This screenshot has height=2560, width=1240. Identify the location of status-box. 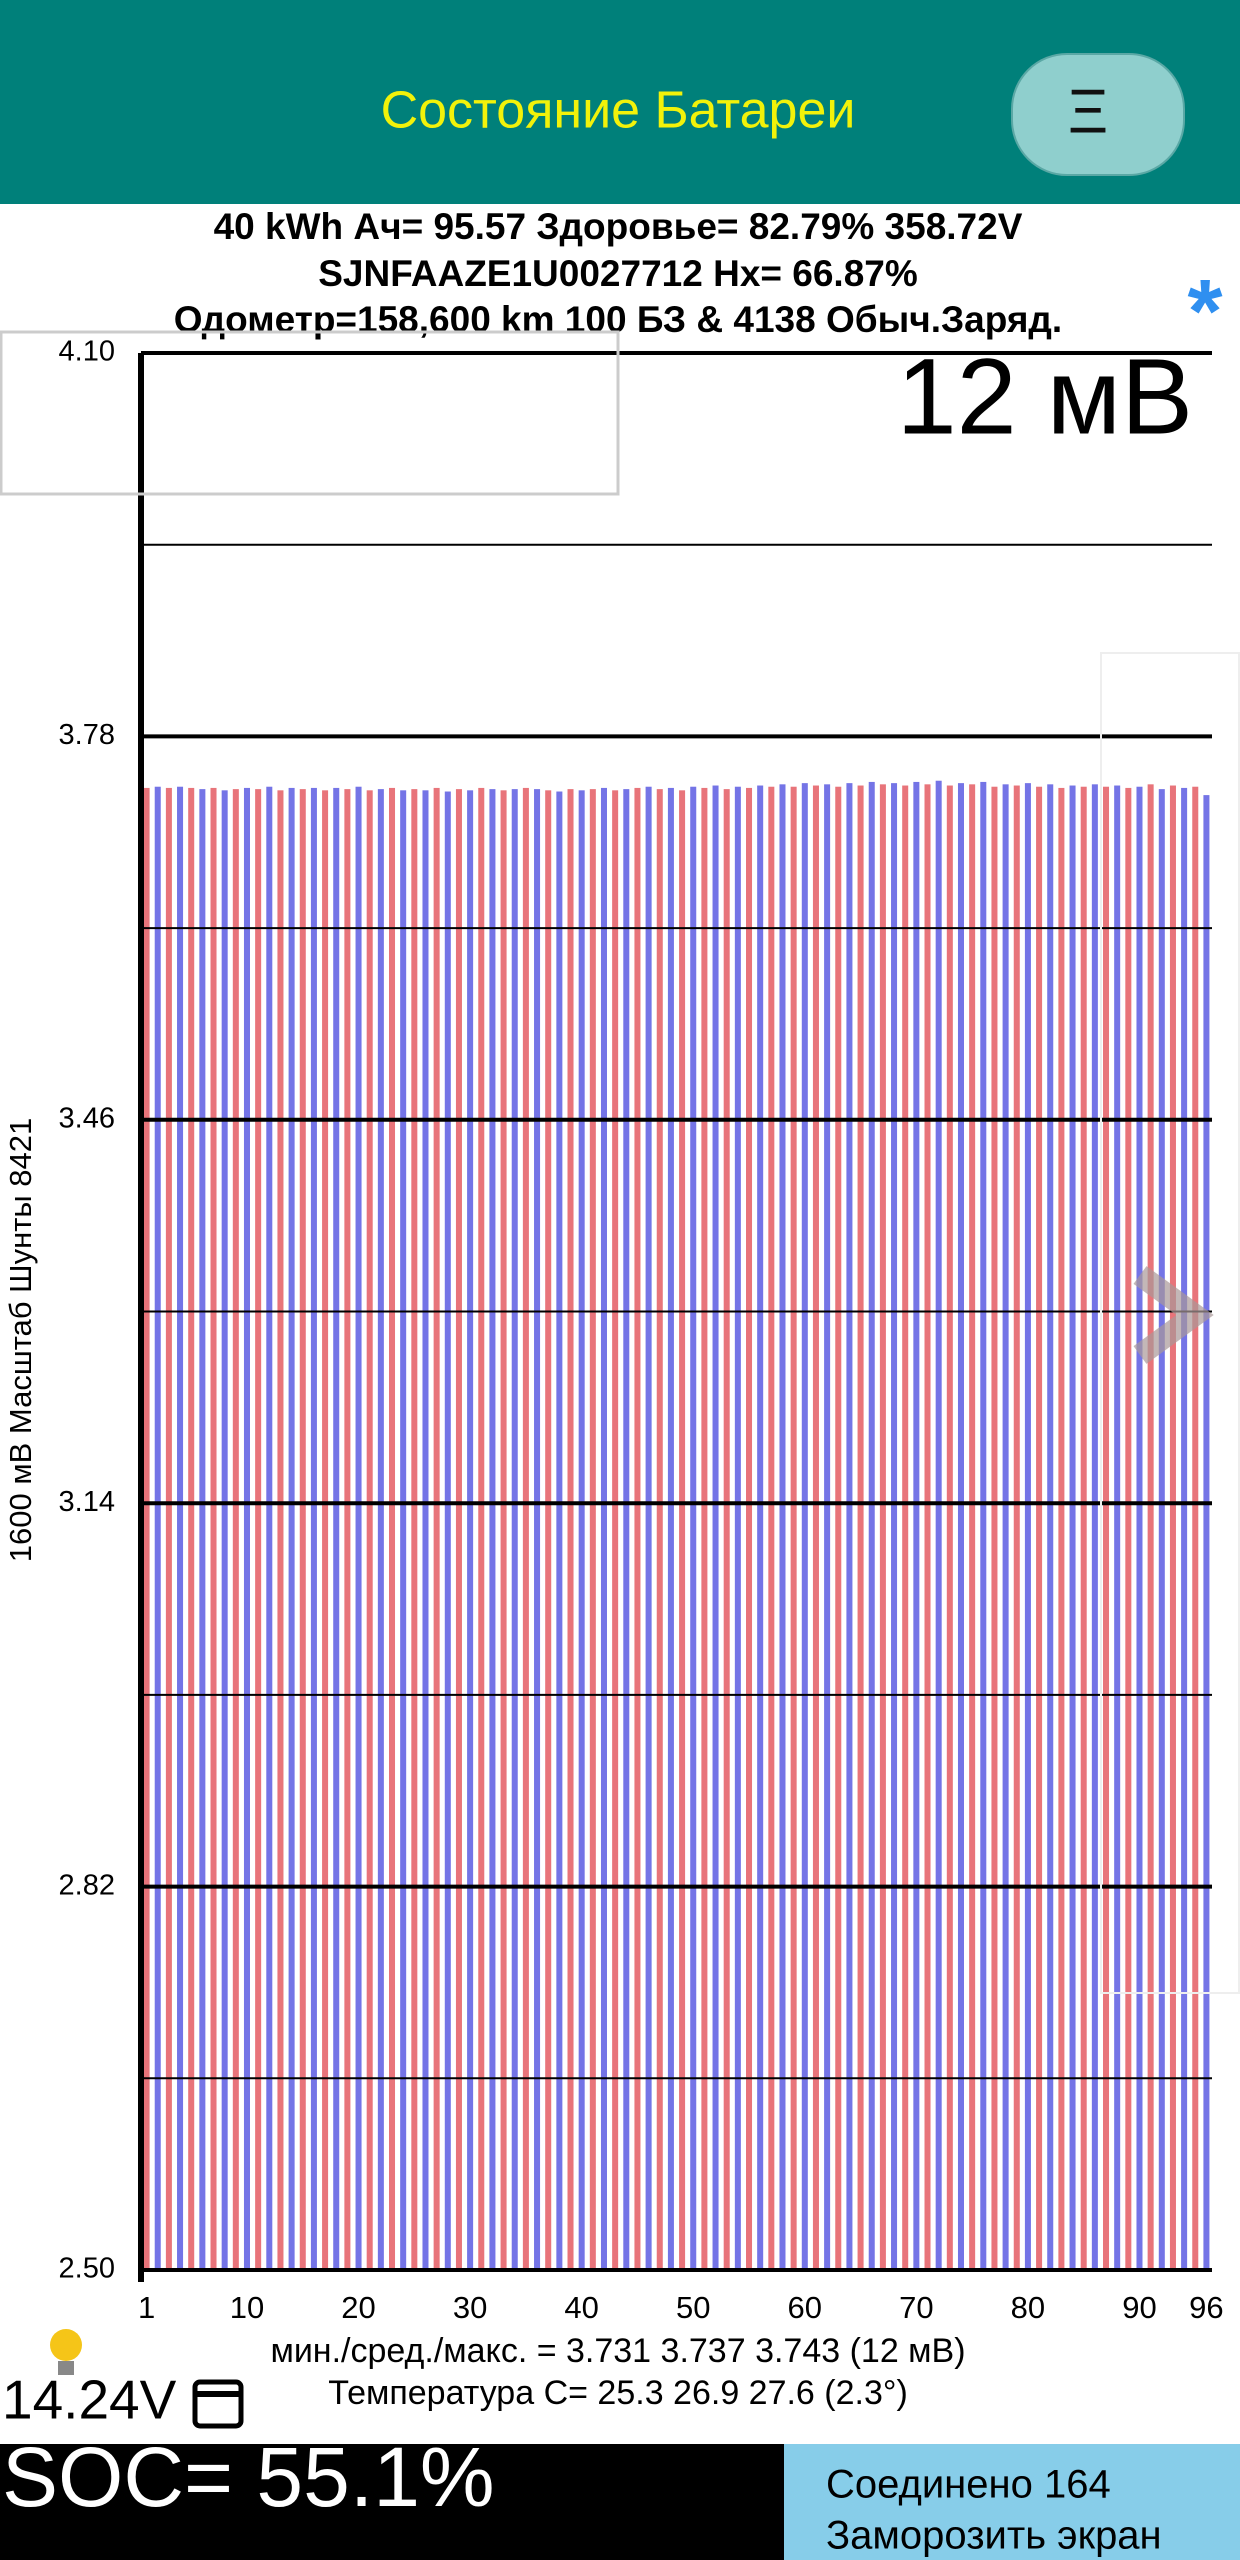
(1012, 2502).